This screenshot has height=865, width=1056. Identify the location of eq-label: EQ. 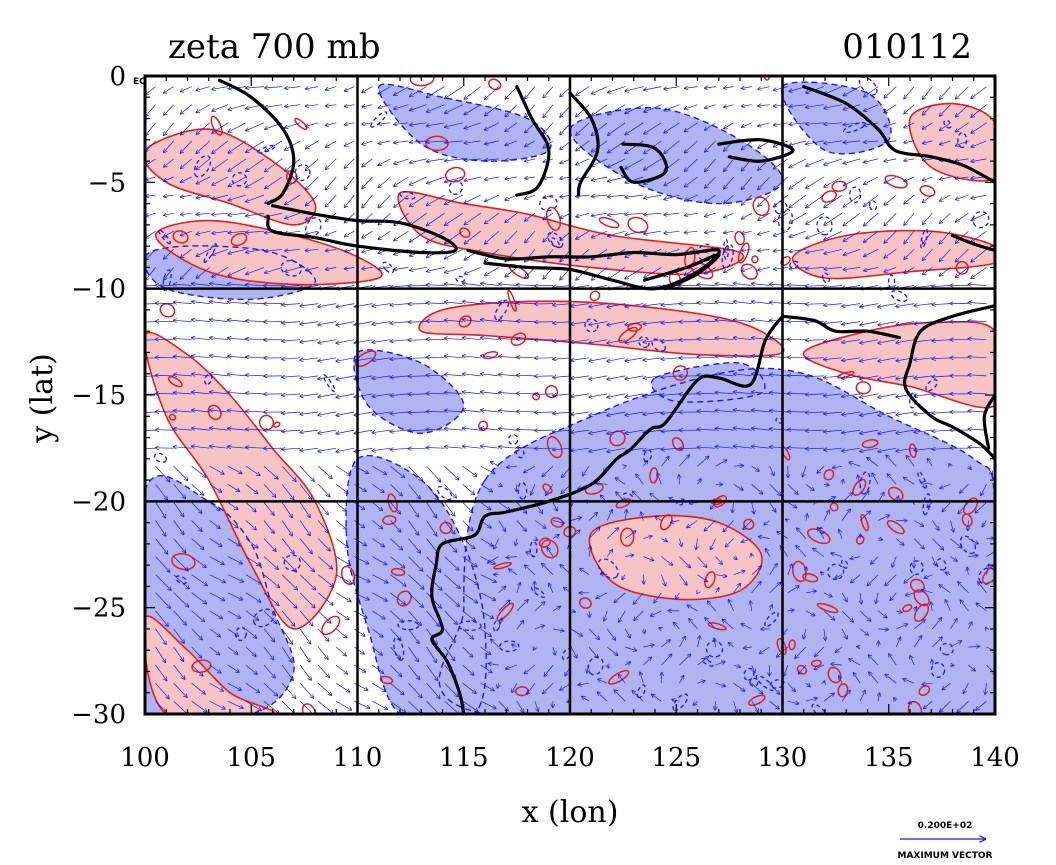
(140, 82).